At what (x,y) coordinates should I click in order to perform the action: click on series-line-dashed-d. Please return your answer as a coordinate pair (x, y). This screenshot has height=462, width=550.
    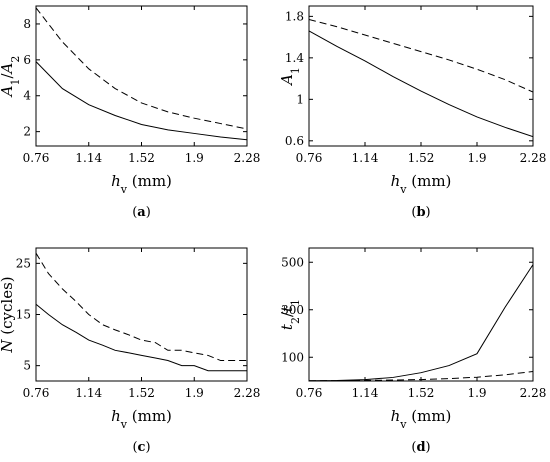
    Looking at the image, I should click on (421, 376).